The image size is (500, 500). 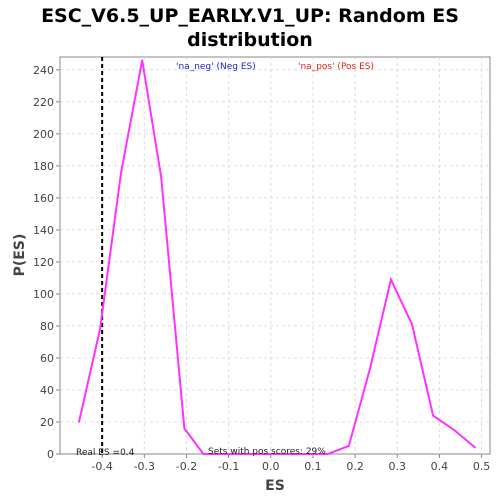 What do you see at coordinates (43, 166) in the screenshot?
I see `y-tick-label: 180` at bounding box center [43, 166].